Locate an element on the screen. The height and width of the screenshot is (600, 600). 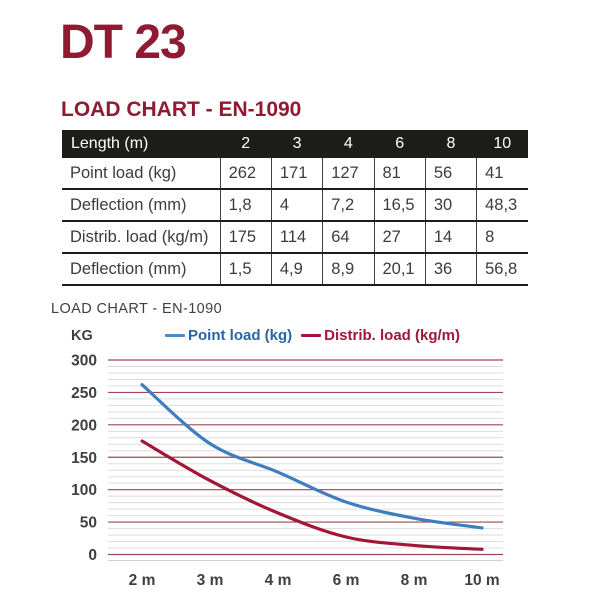
column-header-cell: 3 is located at coordinates (297, 144).